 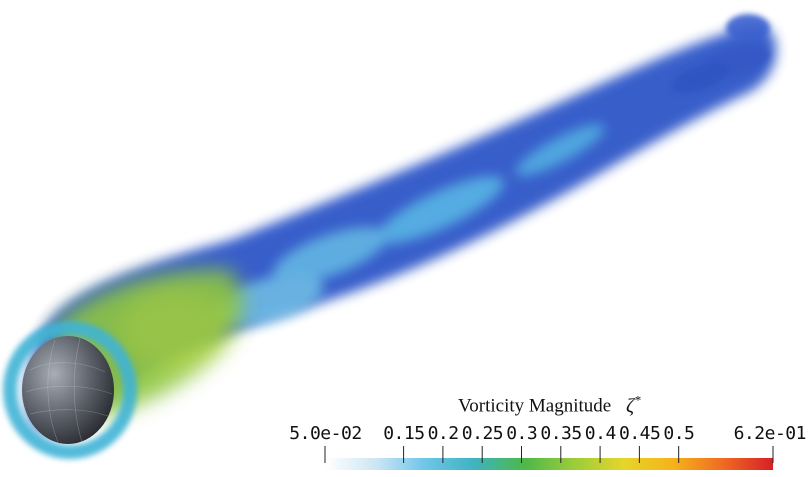 What do you see at coordinates (482, 433) in the screenshot?
I see `colorbar-tick-label: 0.25` at bounding box center [482, 433].